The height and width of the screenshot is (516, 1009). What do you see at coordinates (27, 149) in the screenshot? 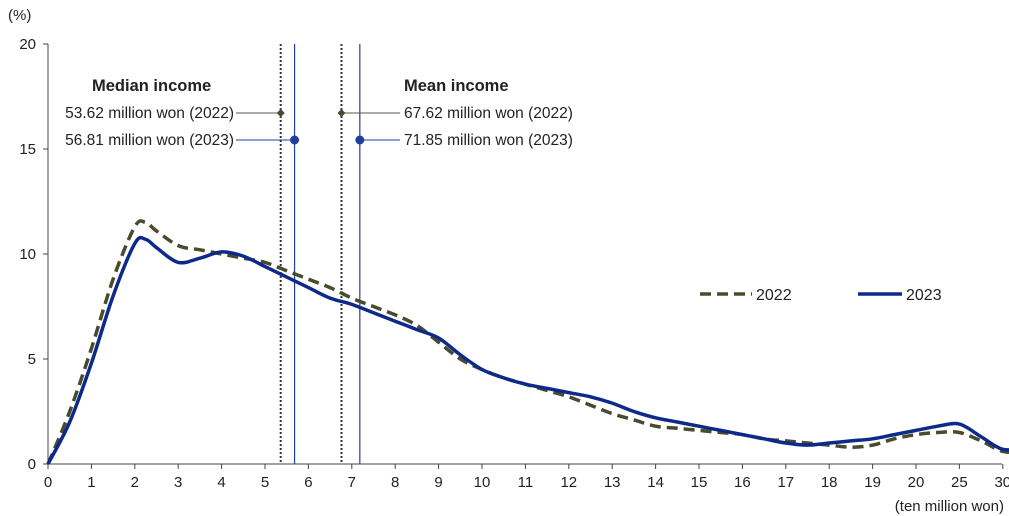
I see `y-tick-label: 15` at bounding box center [27, 149].